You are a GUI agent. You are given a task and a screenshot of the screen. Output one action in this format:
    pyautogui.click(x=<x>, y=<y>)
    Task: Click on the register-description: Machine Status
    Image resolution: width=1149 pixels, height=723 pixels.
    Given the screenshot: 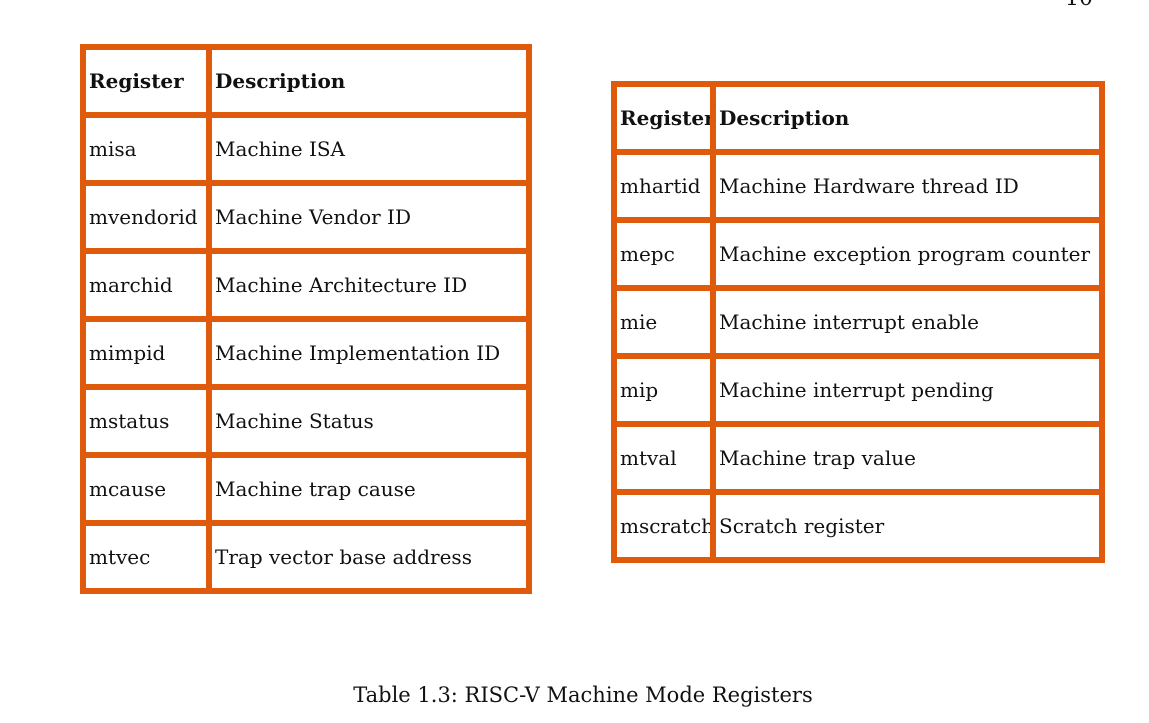 What is the action you would take?
    pyautogui.click(x=369, y=421)
    